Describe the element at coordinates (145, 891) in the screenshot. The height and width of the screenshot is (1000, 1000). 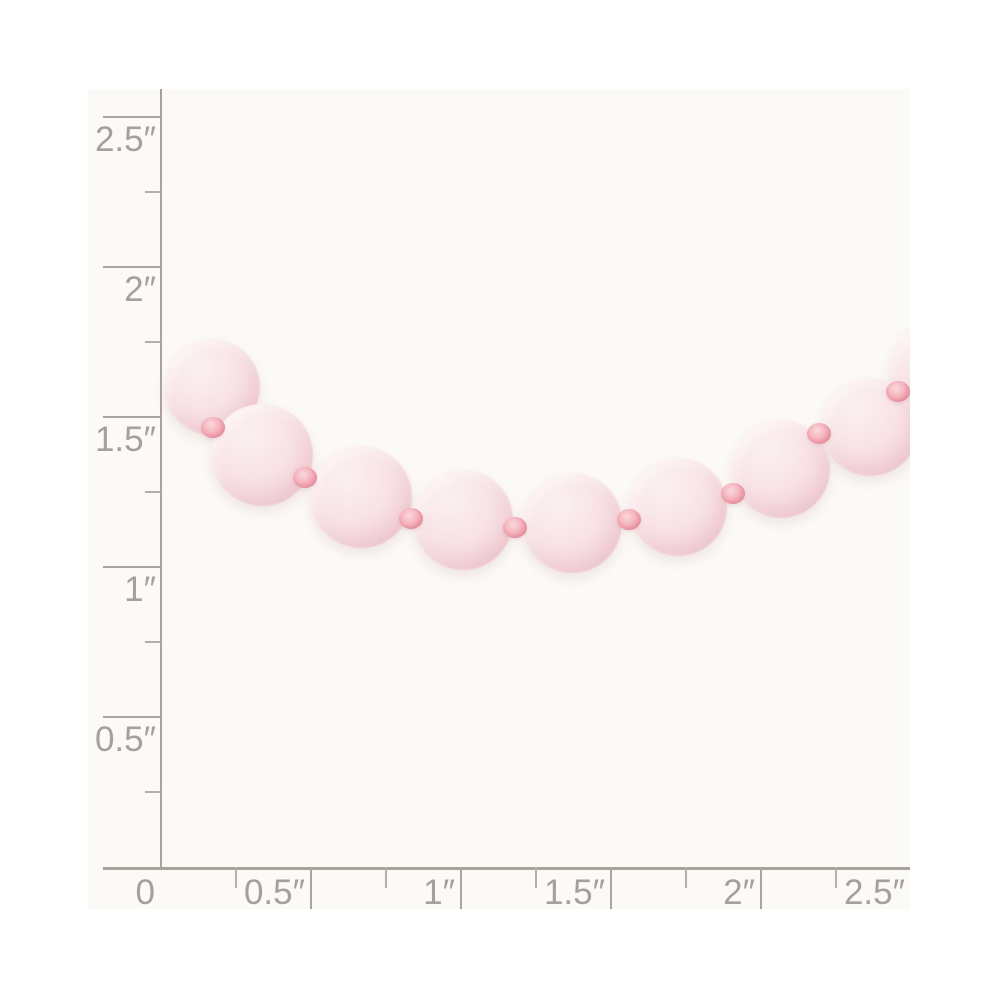
I see `ruler-label: 0` at that location.